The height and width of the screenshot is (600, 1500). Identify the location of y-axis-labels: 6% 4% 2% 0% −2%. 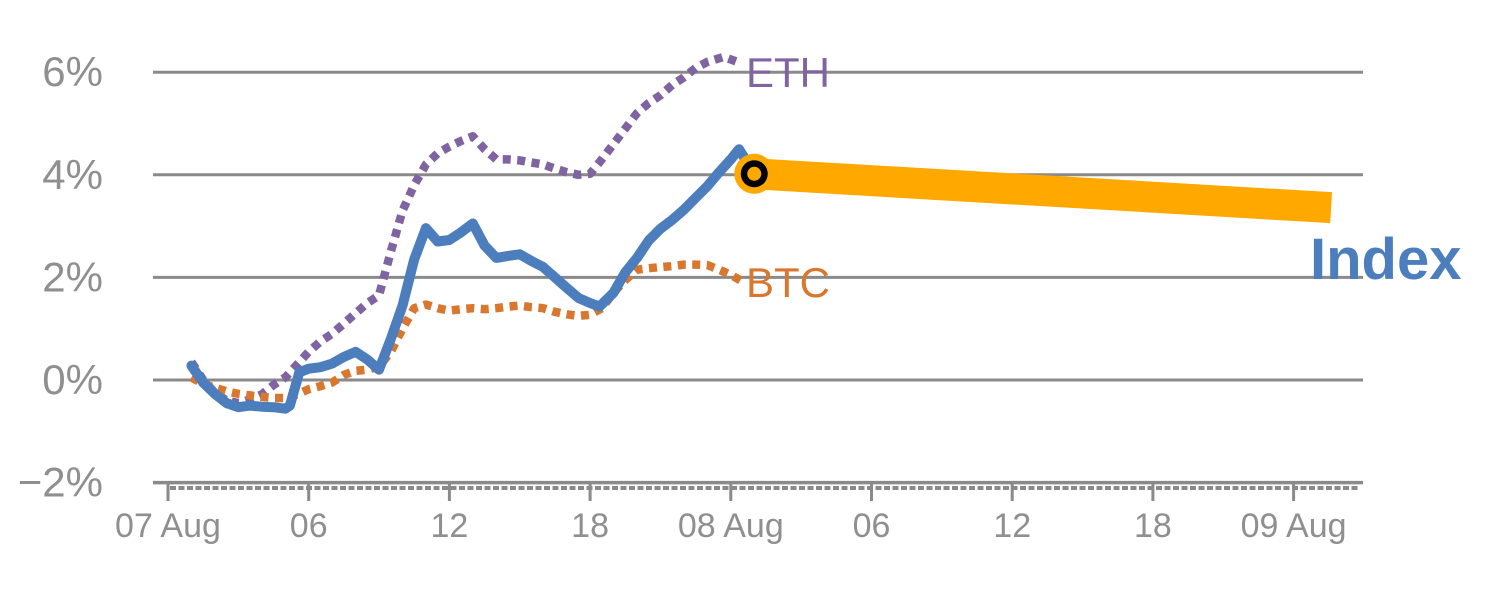
(60, 276).